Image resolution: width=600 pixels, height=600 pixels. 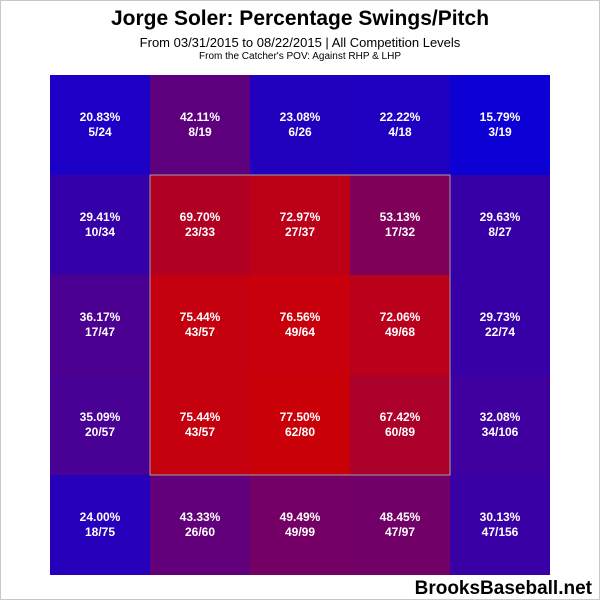 I want to click on cell-percent-label: 69.70%, so click(x=200, y=217).